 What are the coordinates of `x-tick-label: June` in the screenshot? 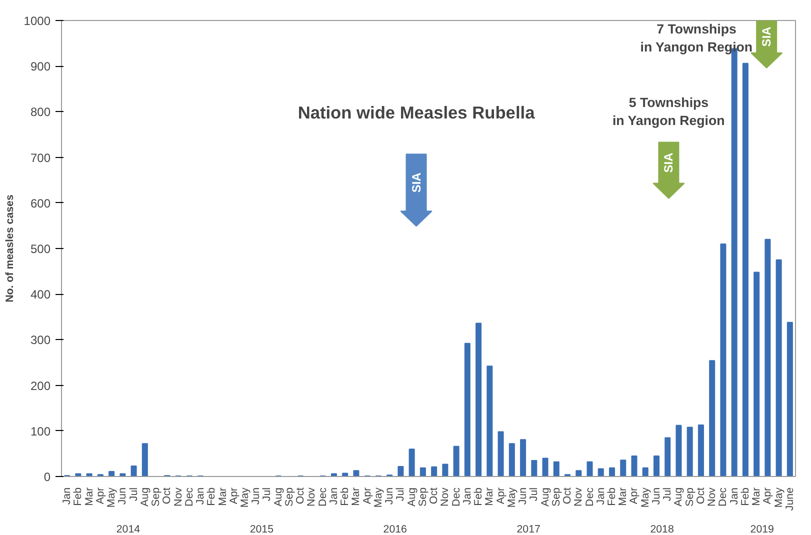 It's located at (790, 499).